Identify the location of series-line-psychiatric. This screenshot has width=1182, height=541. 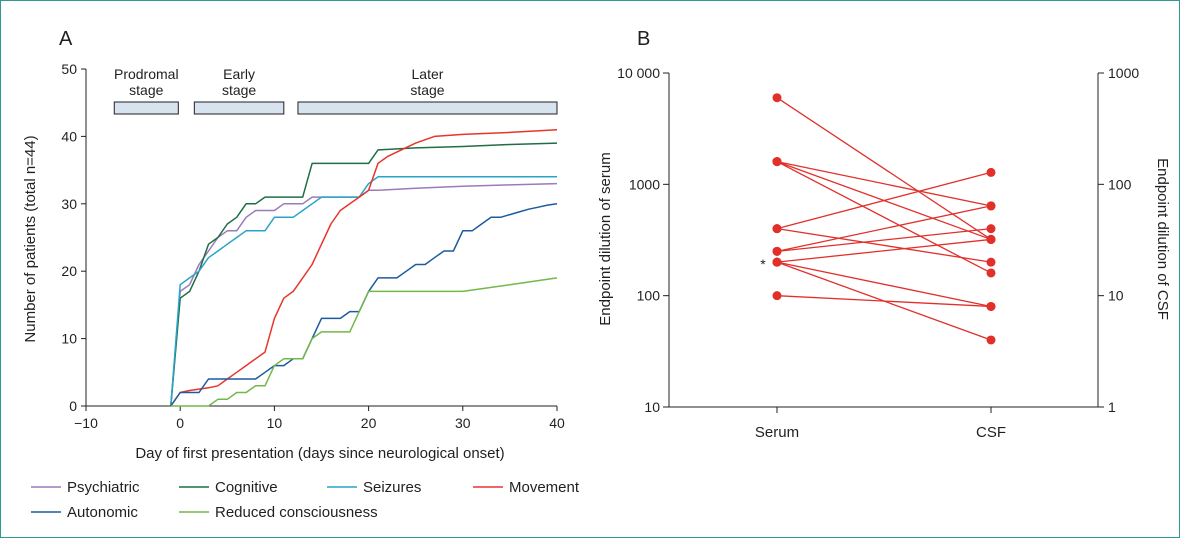
(364, 294).